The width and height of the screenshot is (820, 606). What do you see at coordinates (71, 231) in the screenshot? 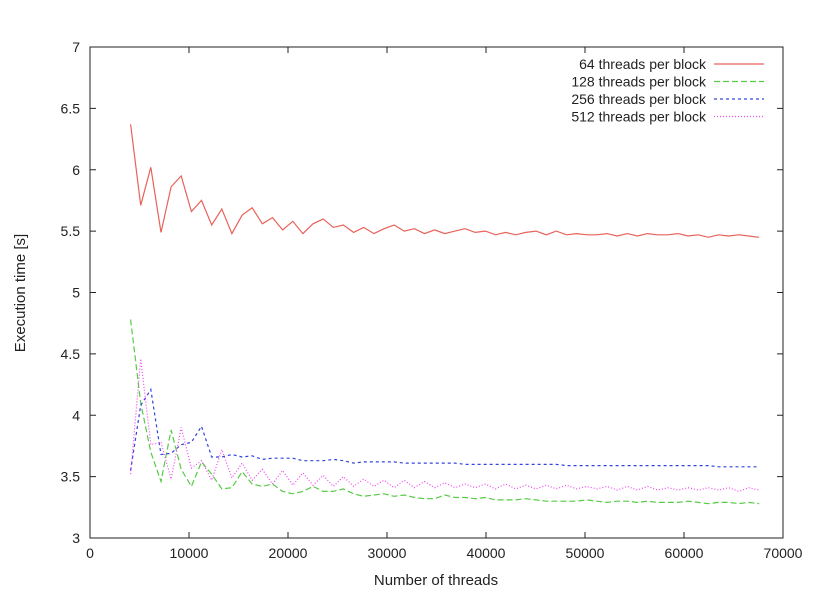
I see `y-tick-label: 5.5` at bounding box center [71, 231].